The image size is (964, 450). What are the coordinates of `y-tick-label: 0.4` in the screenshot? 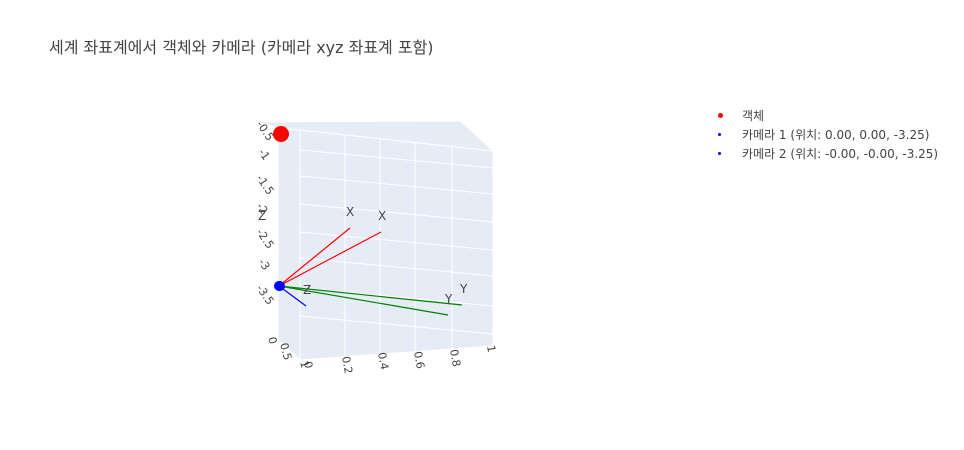 It's located at (383, 360).